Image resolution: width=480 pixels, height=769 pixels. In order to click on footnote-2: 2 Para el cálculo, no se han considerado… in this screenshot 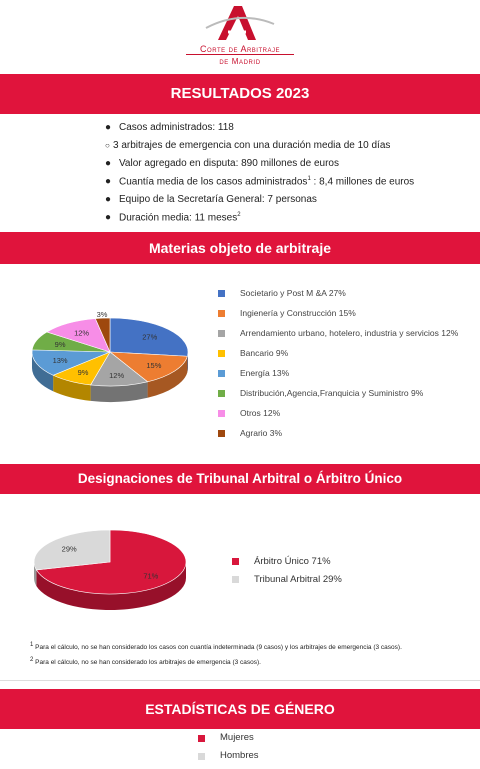, I will do `click(145, 662)`.